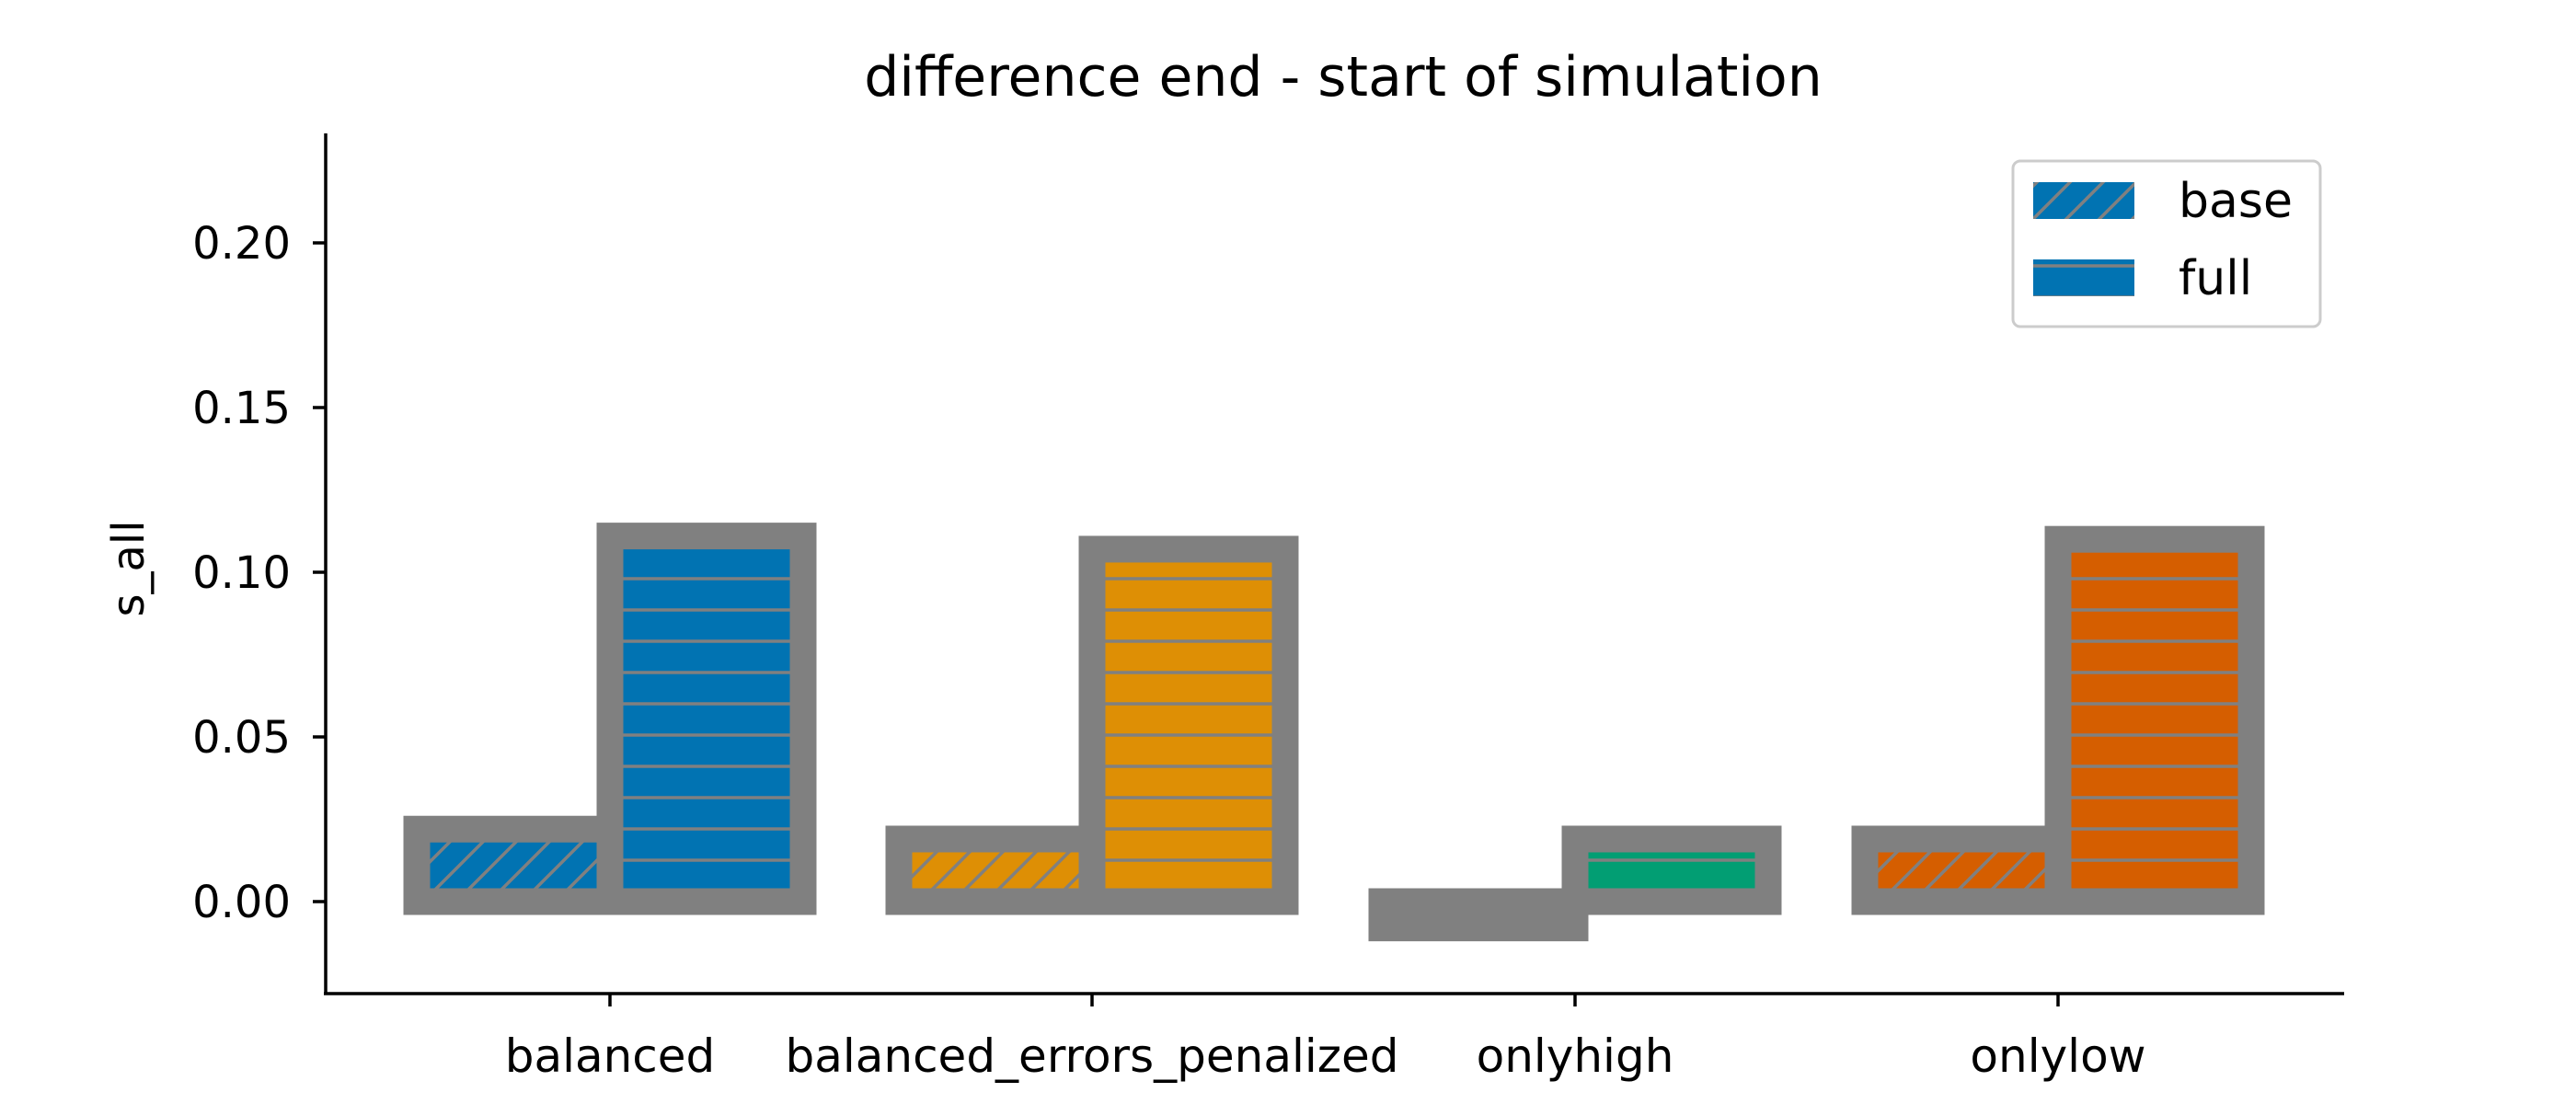 This screenshot has height=1104, width=2576. I want to click on x-tick-label: balanced, so click(610, 1056).